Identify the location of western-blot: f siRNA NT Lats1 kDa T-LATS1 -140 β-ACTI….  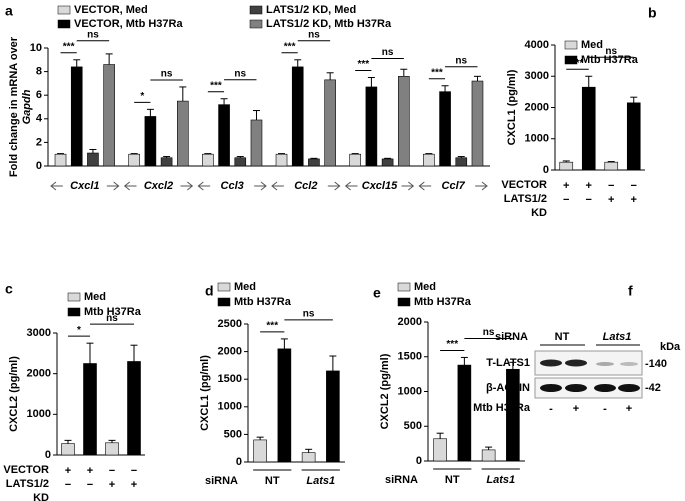
(577, 349).